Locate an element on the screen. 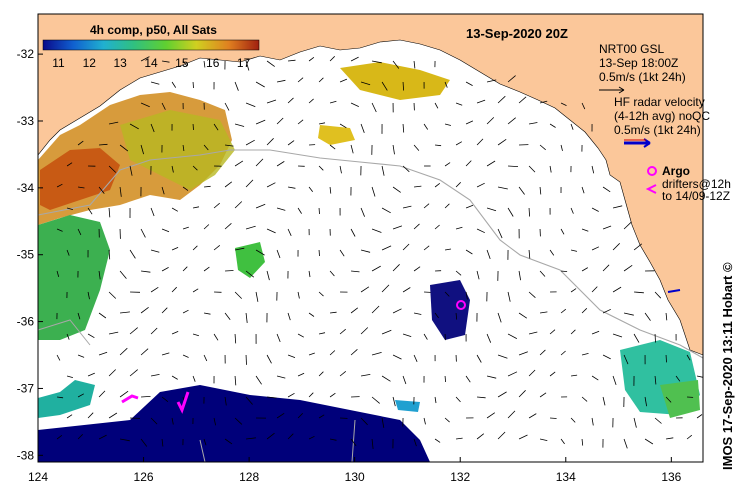  legend-hf-line2: (4-12h avg) noQC is located at coordinates (662, 116).